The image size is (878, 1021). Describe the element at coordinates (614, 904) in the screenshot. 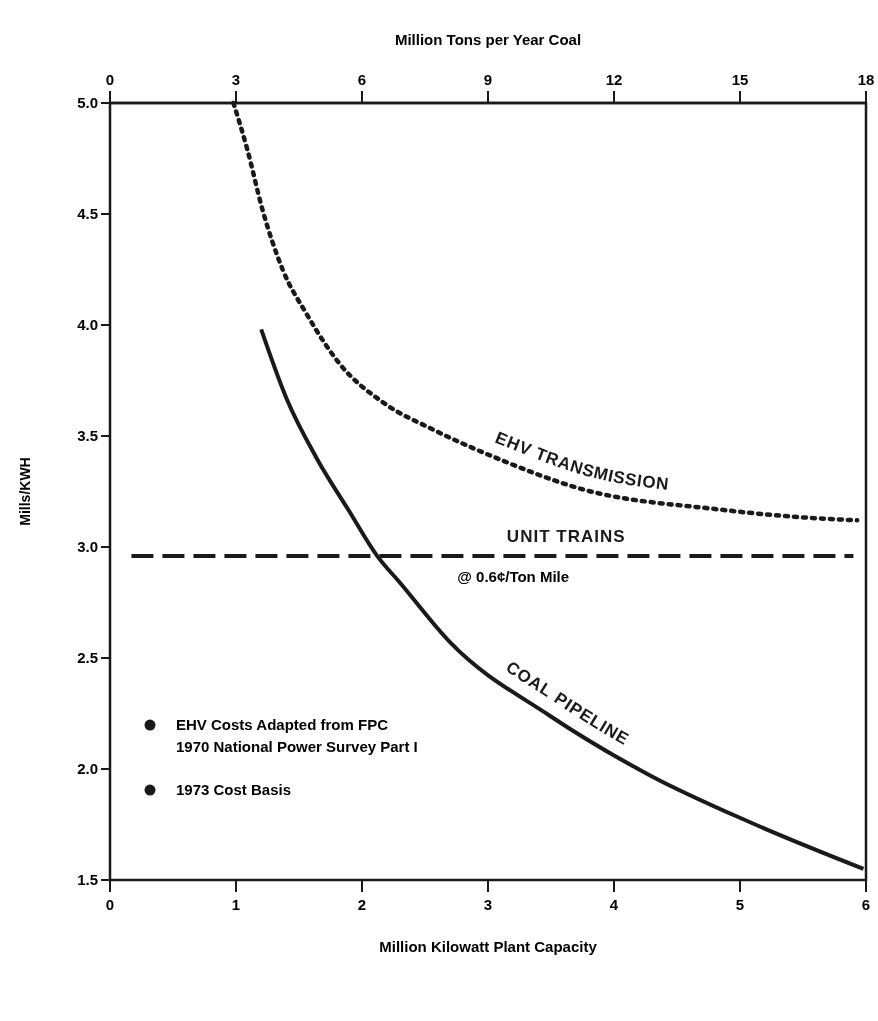

I see `x-tick-label: 4` at that location.